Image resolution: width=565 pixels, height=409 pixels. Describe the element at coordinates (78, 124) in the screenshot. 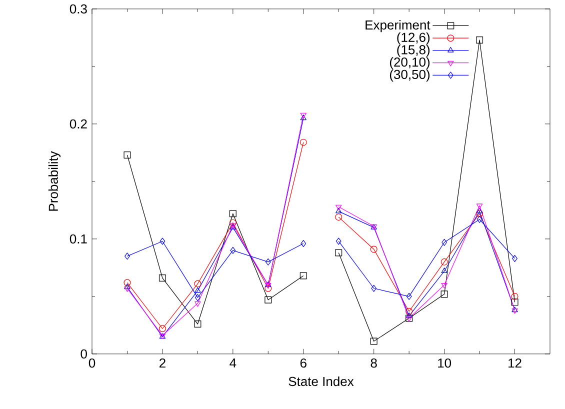

I see `y-tick-label: 0.2` at that location.